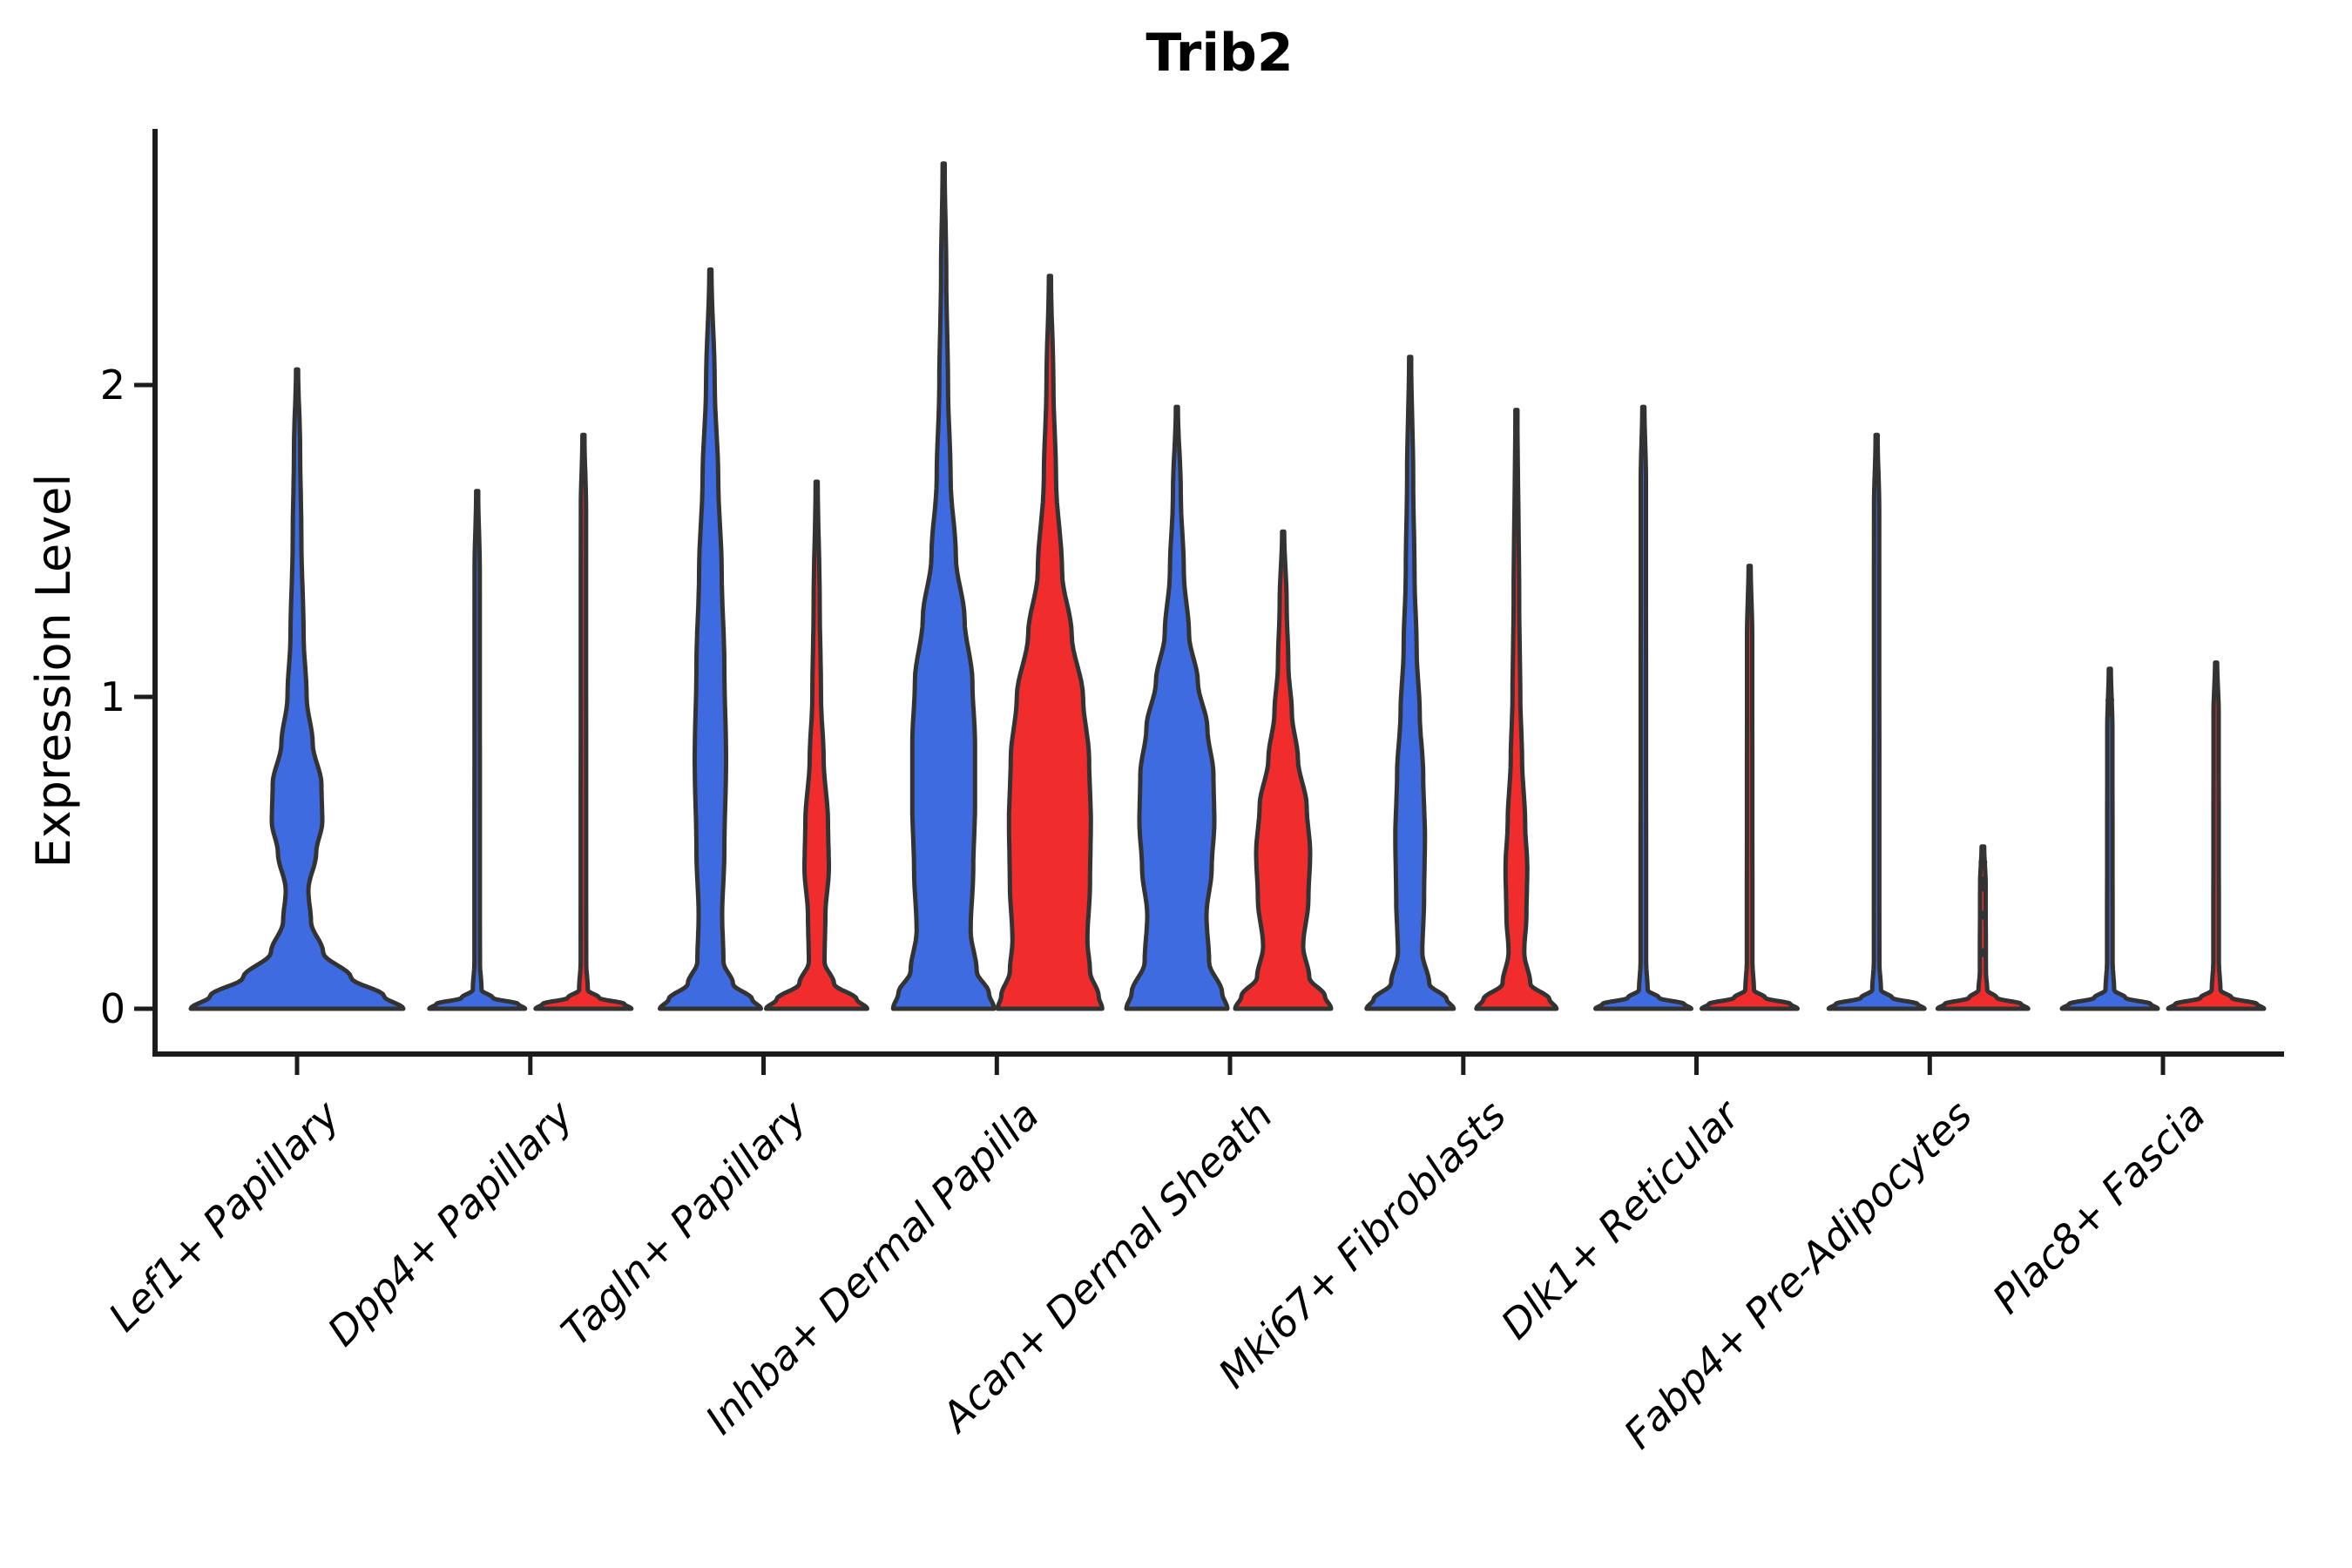 The width and height of the screenshot is (2352, 1568). What do you see at coordinates (112, 1008) in the screenshot?
I see `y-tick-label: 0` at bounding box center [112, 1008].